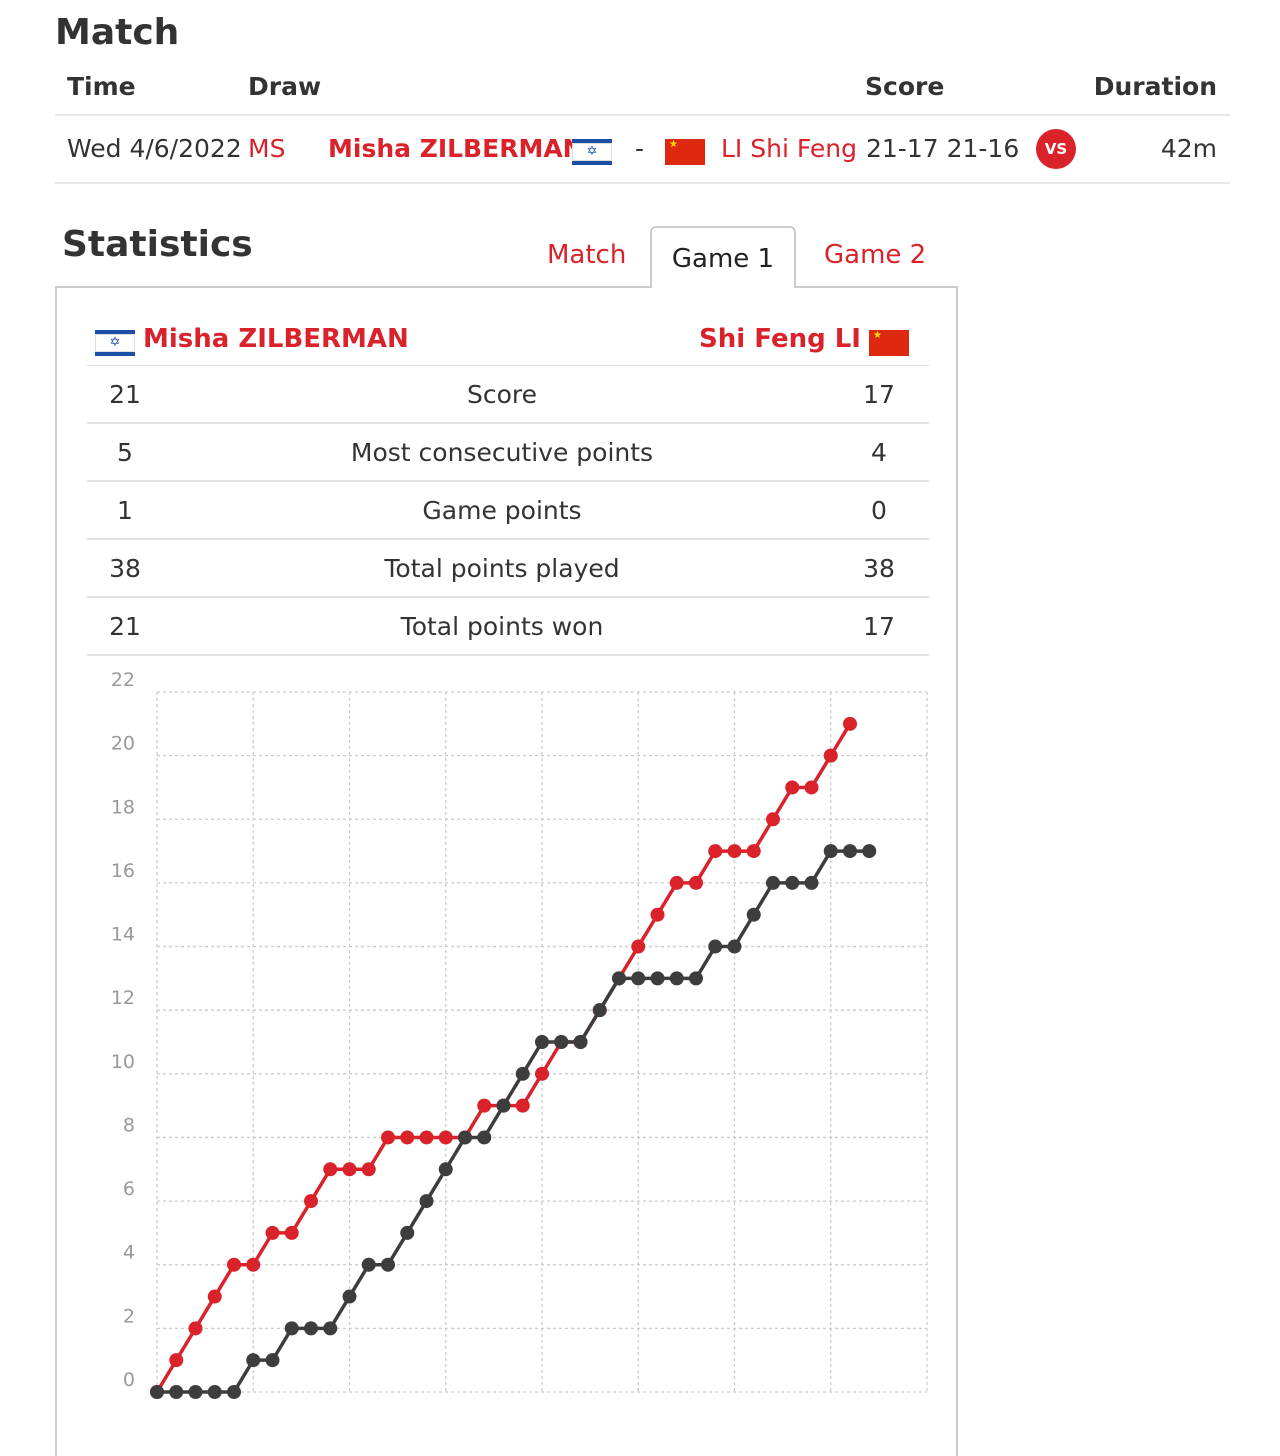  What do you see at coordinates (502, 568) in the screenshot?
I see `stat-label: Total points played` at bounding box center [502, 568].